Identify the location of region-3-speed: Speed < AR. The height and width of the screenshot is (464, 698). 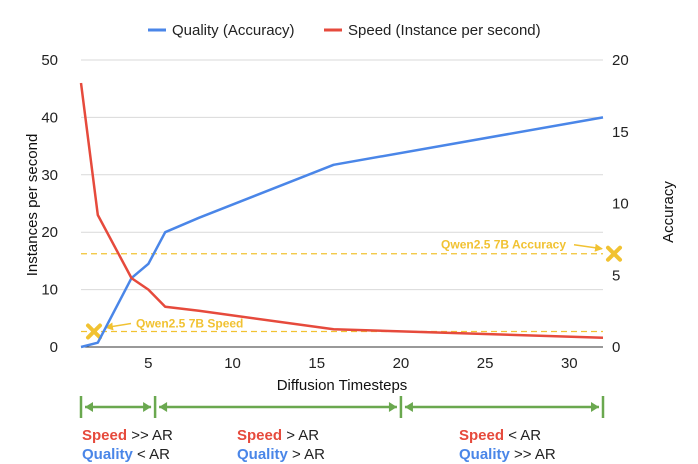
(500, 435).